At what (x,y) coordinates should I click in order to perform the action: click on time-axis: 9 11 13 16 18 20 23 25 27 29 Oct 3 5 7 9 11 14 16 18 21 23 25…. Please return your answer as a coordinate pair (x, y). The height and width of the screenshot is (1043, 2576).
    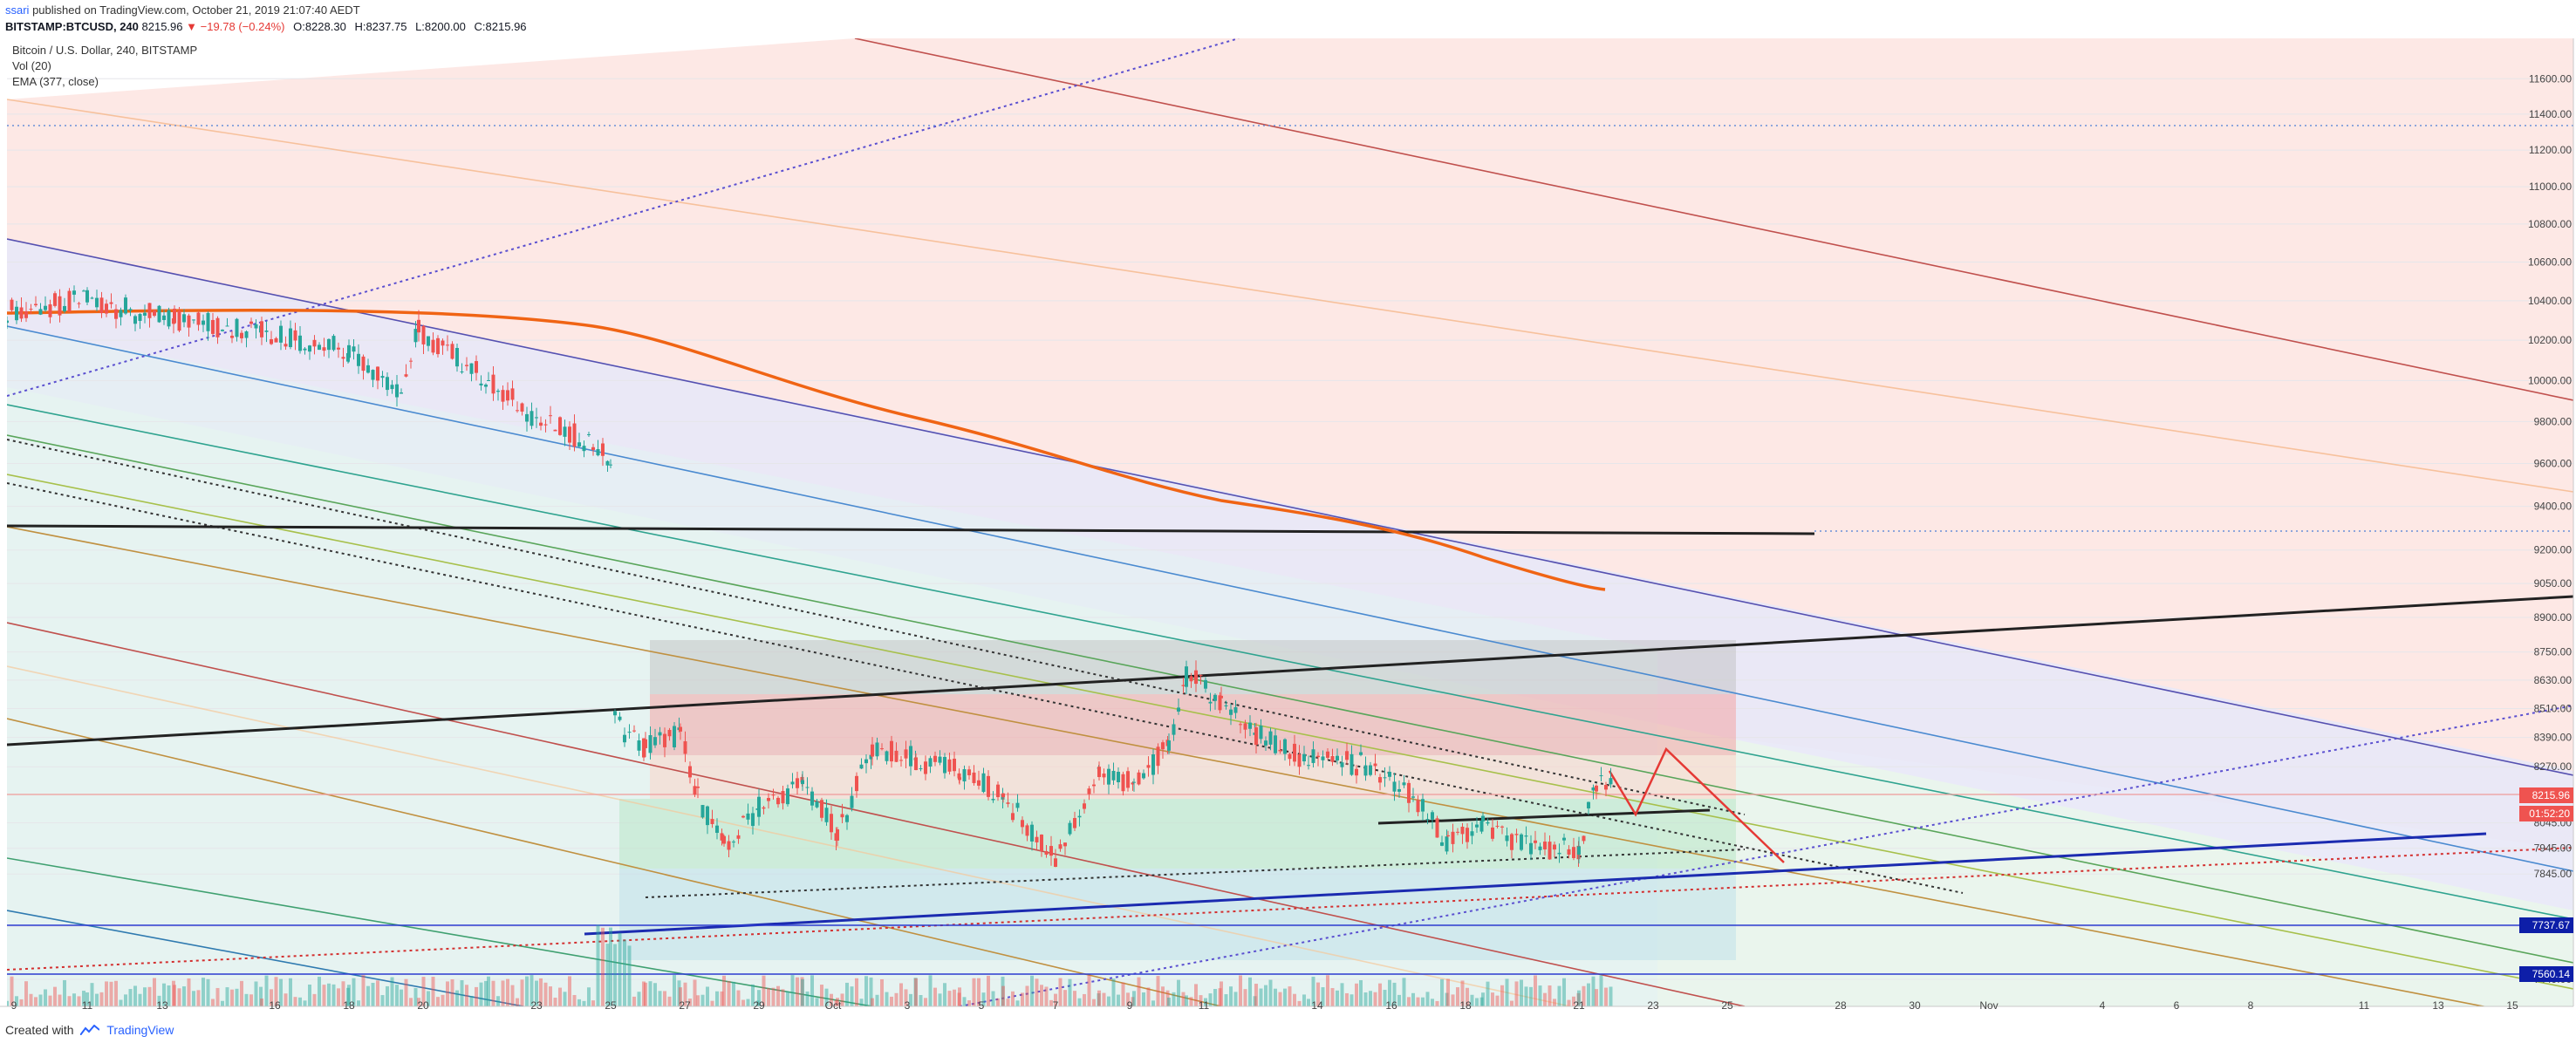
    Looking at the image, I should click on (1264, 1005).